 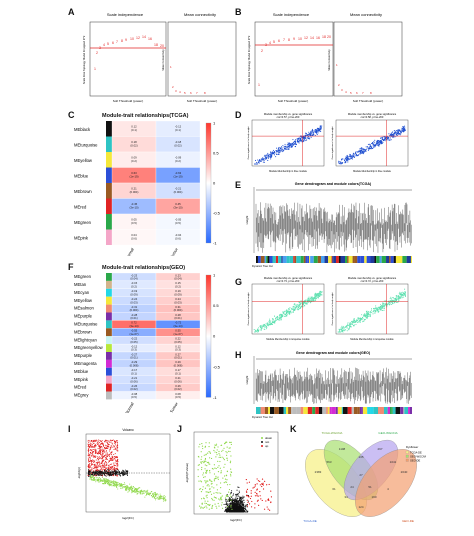 What do you see at coordinates (134, 220) in the screenshot?
I see `panel-c-cell-label: 0.05` at bounding box center [134, 220].